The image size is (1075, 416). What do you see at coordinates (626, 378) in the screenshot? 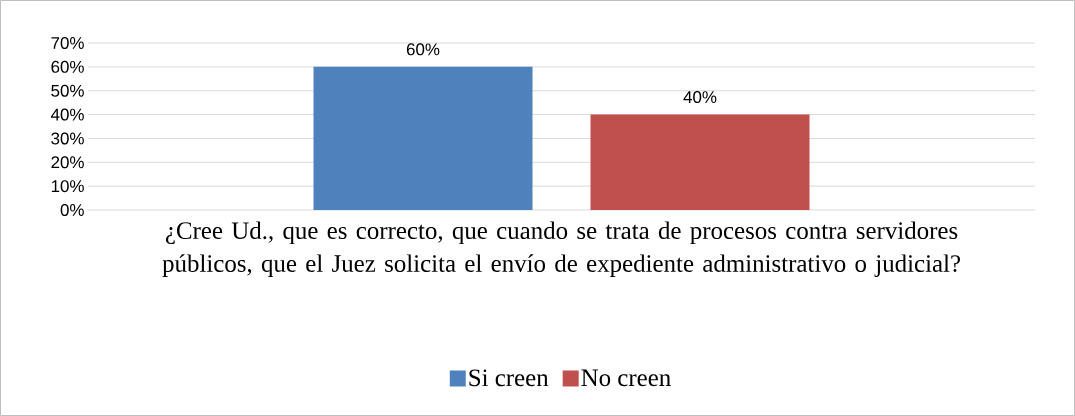
I see `legend-label: No creen` at bounding box center [626, 378].